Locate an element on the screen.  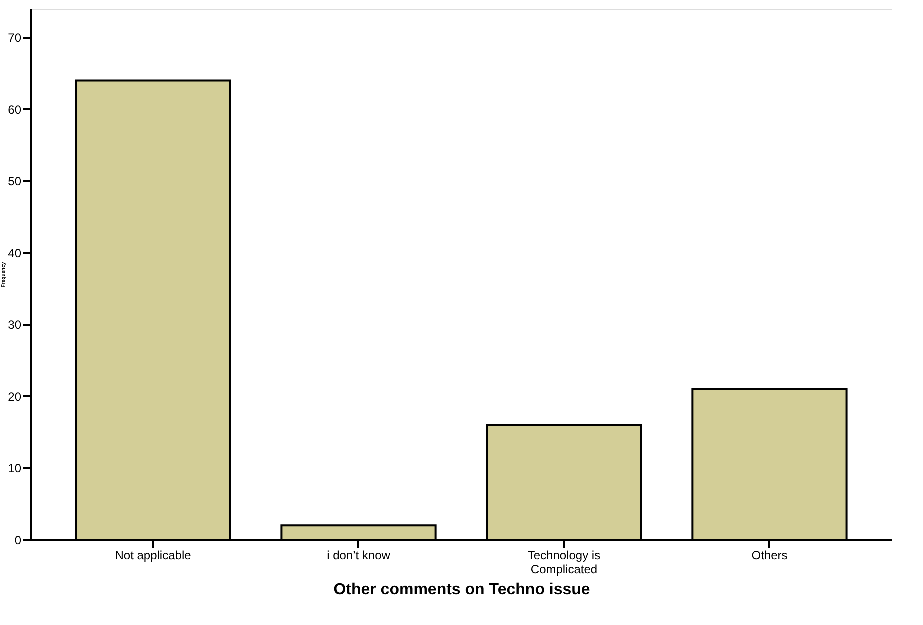
y-tick-label: 10 is located at coordinates (15, 469).